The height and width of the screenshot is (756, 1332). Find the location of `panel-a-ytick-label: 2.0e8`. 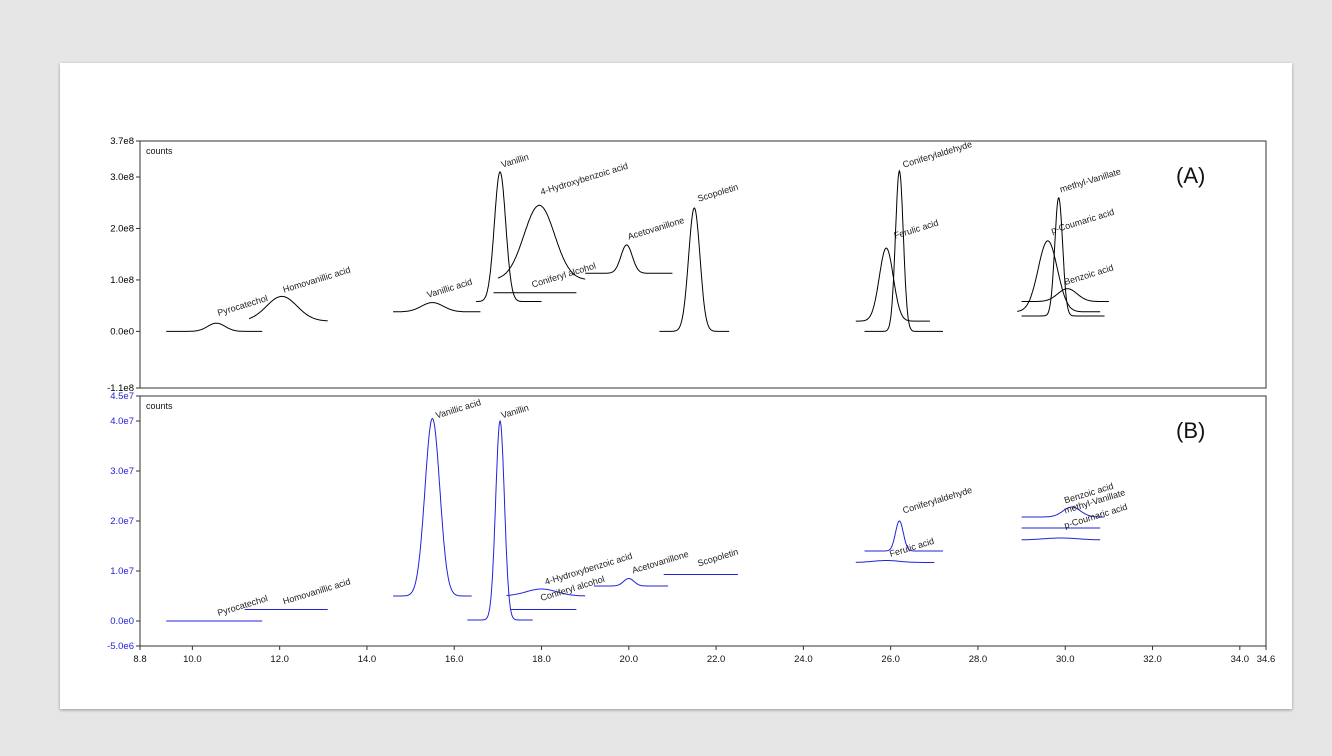

panel-a-ytick-label: 2.0e8 is located at coordinates (122, 228).